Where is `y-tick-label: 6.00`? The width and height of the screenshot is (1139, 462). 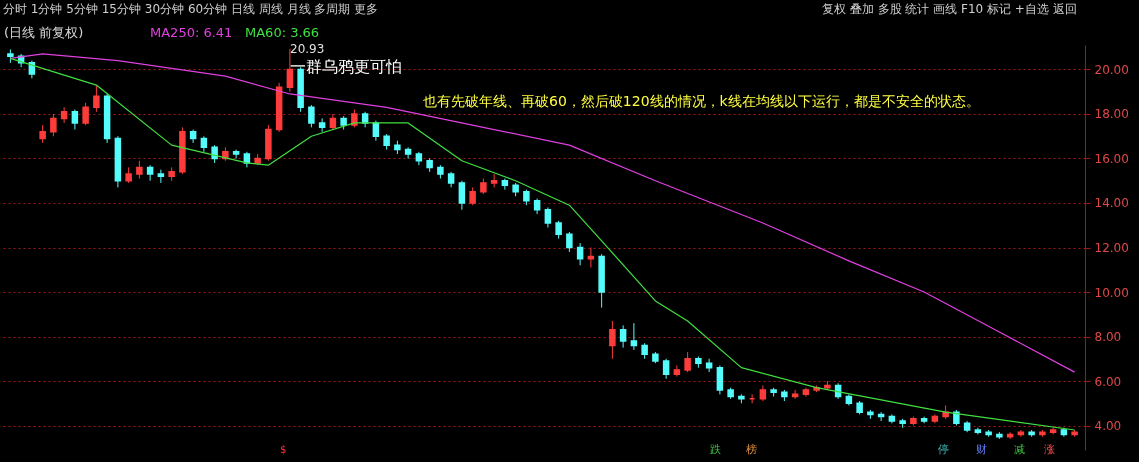 y-tick-label: 6.00 is located at coordinates (1108, 381).